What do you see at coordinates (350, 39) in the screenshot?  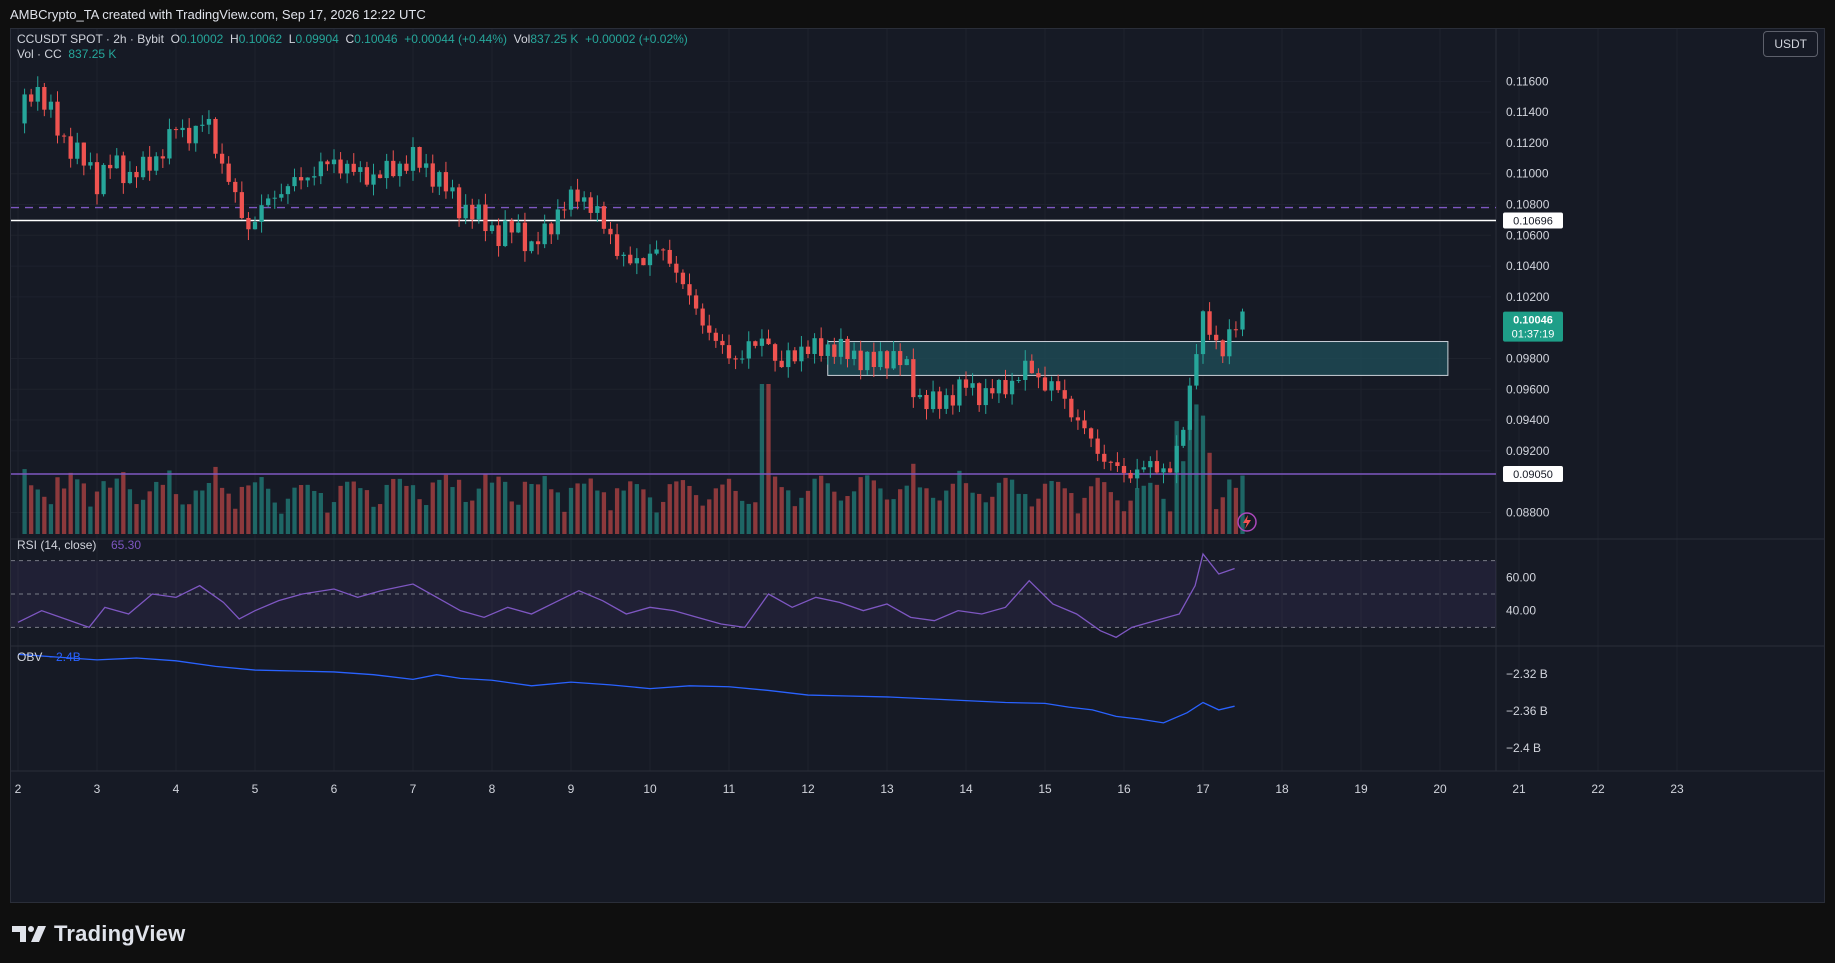 I see `close-label: C` at bounding box center [350, 39].